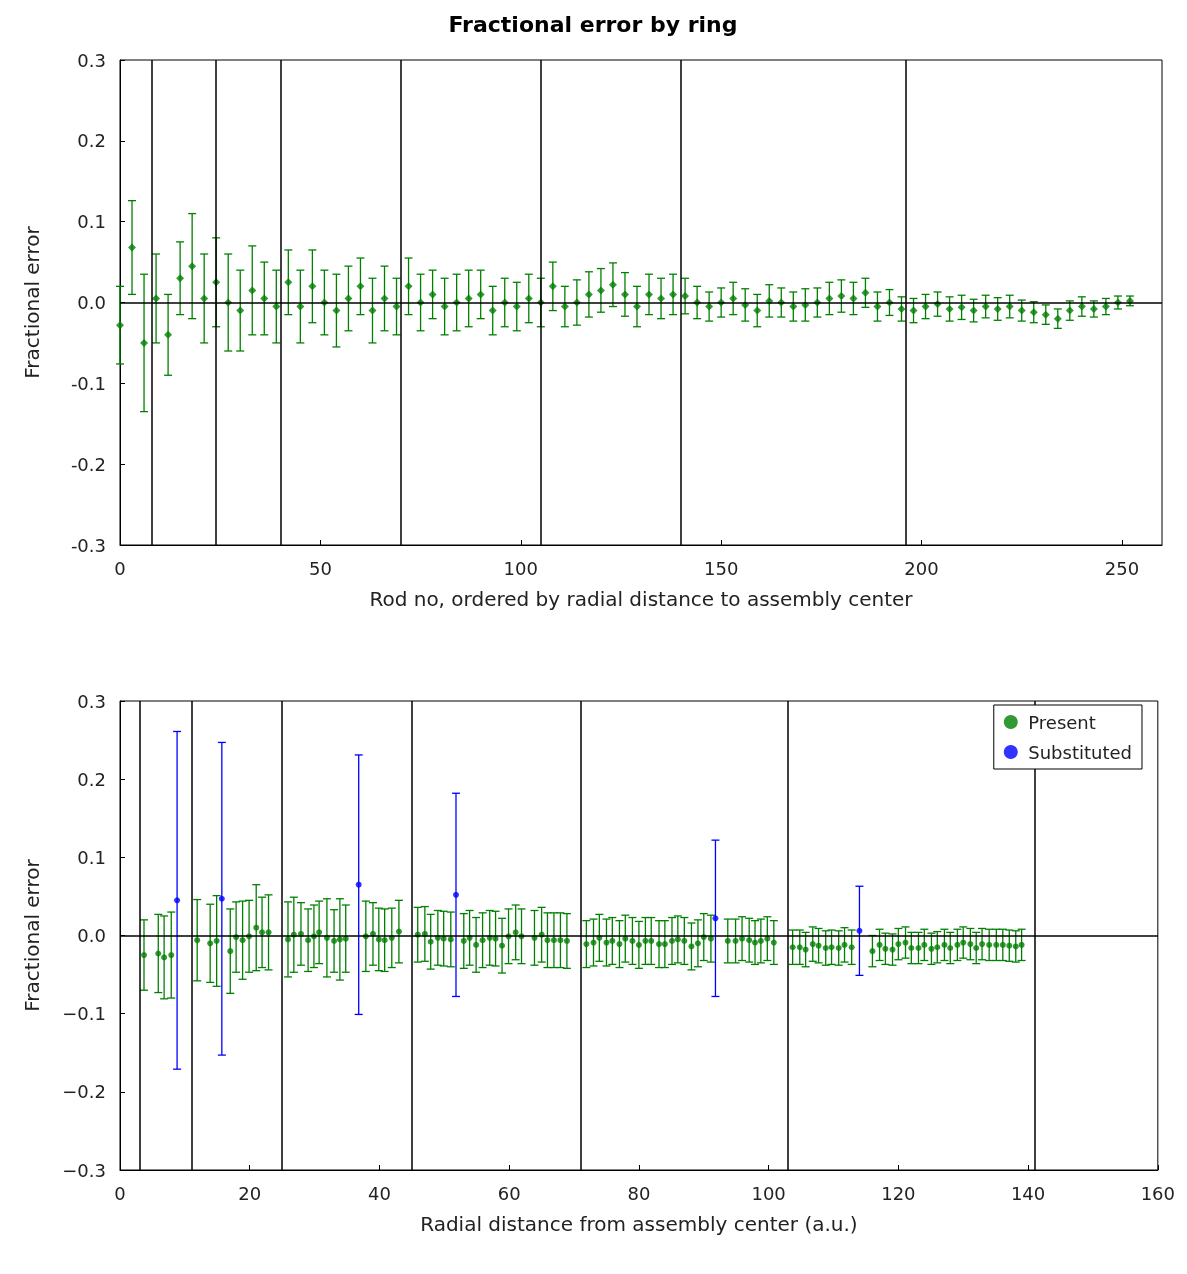 The width and height of the screenshot is (1187, 1274). Describe the element at coordinates (509, 1193) in the screenshot. I see `x-tick-label: 60` at that location.